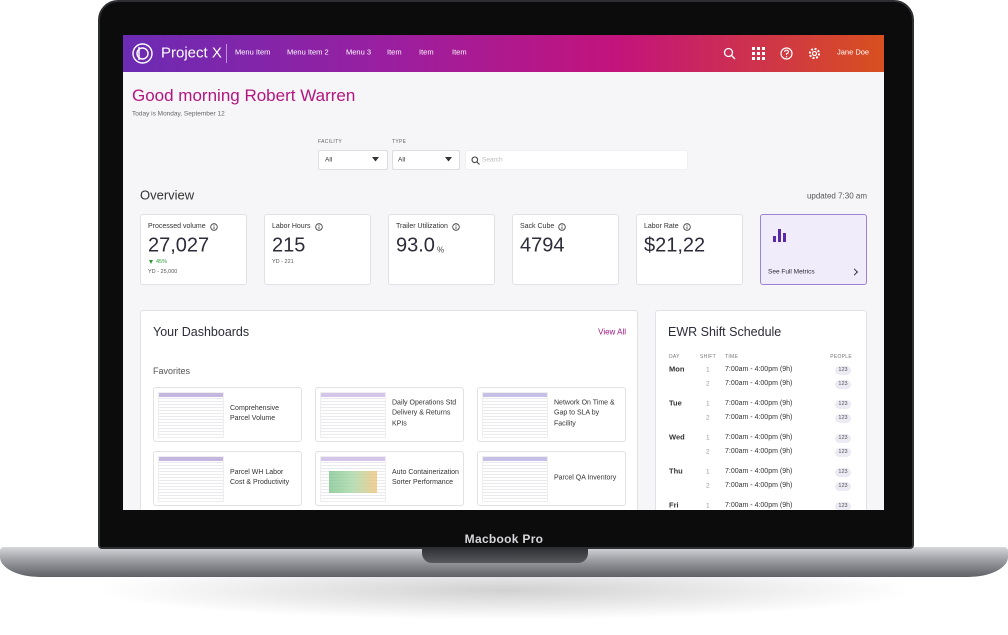  What do you see at coordinates (191, 53) in the screenshot?
I see `brand: Project X` at bounding box center [191, 53].